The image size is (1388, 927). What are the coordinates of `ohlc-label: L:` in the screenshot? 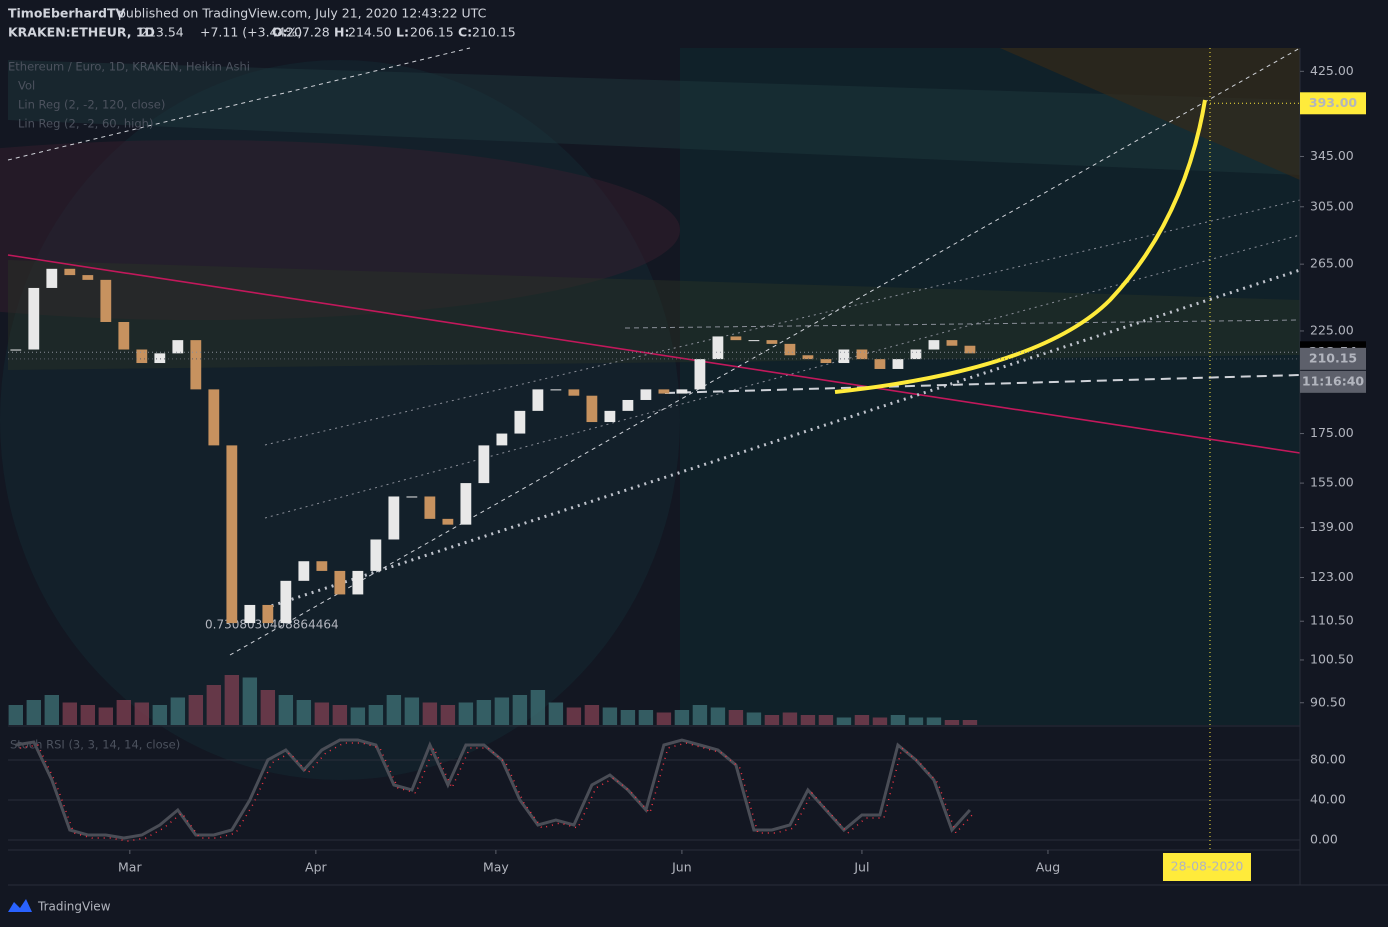 It's located at (402, 32).